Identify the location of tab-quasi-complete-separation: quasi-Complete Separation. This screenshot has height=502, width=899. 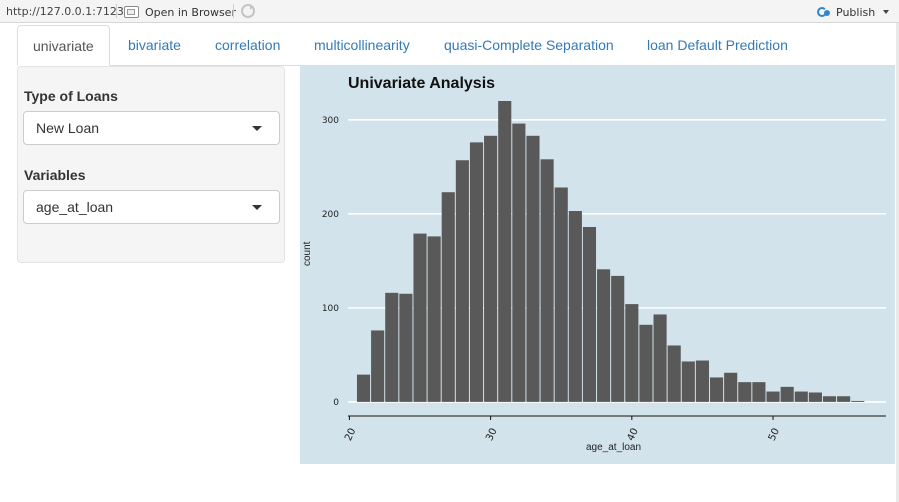
(529, 45).